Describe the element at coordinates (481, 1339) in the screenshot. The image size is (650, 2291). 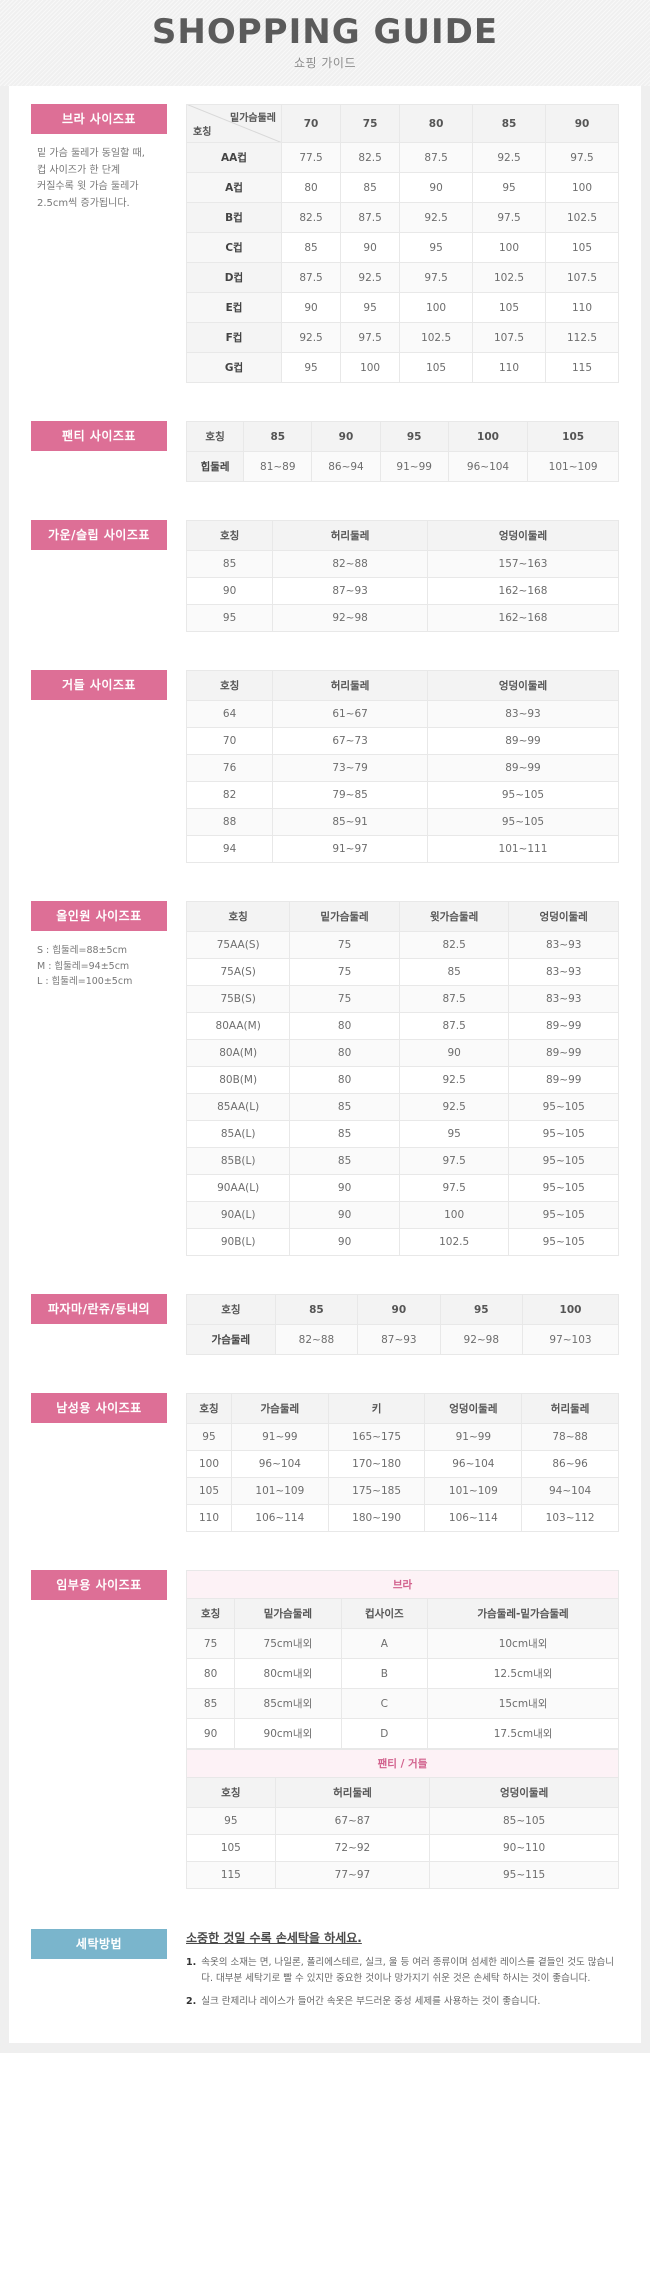
I see `cell: 92~98` at that location.